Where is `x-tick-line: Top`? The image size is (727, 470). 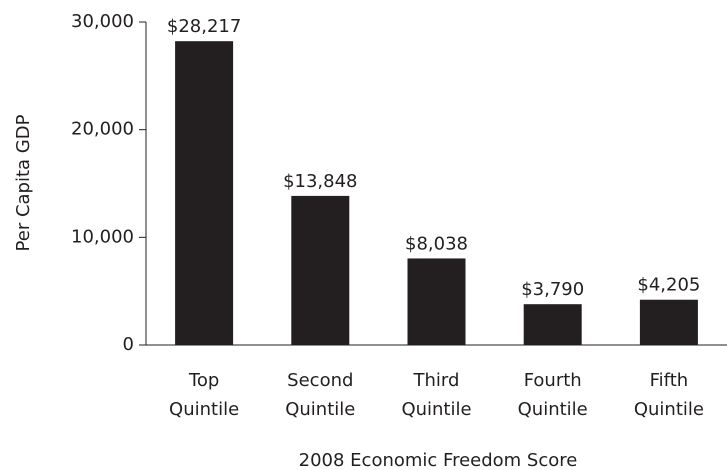 x-tick-line: Top is located at coordinates (203, 380).